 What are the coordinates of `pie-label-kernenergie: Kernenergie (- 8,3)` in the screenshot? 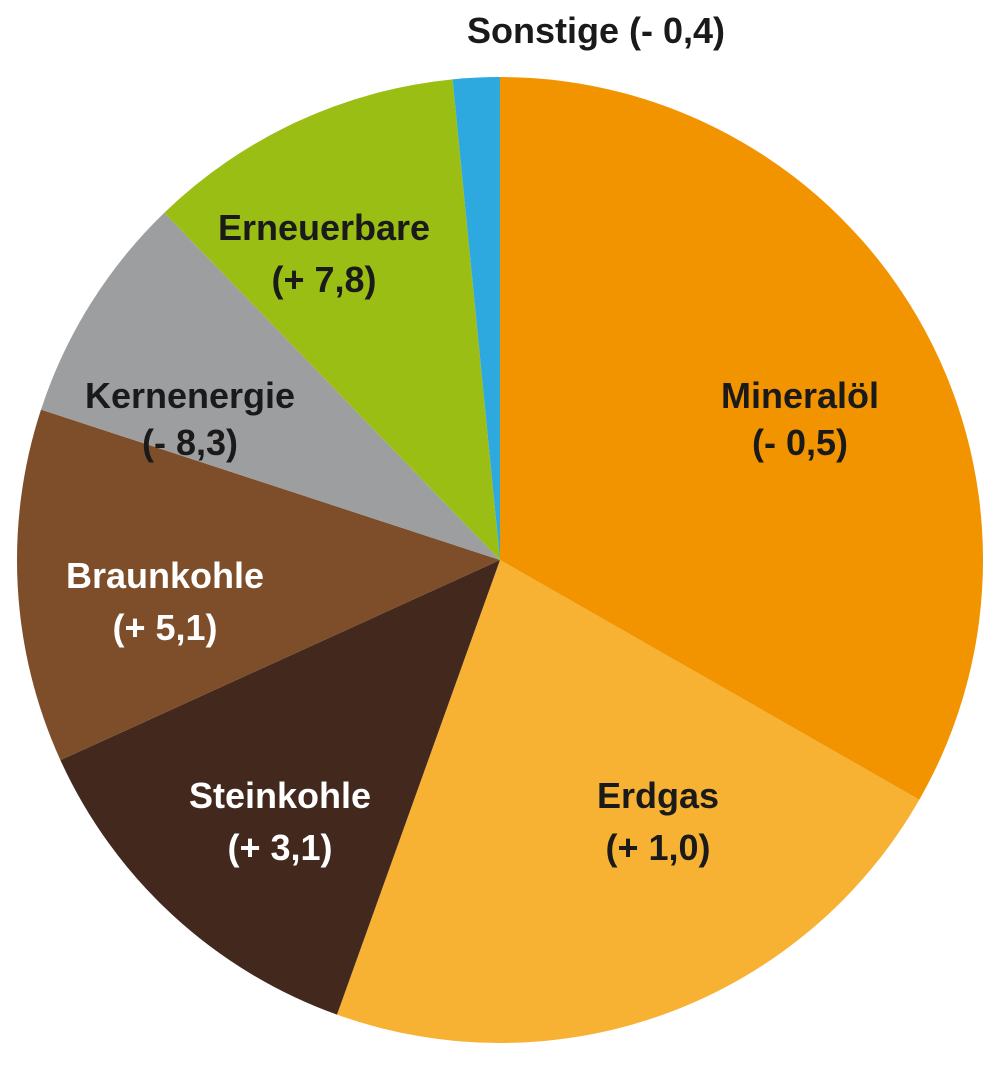 It's located at (190, 419).